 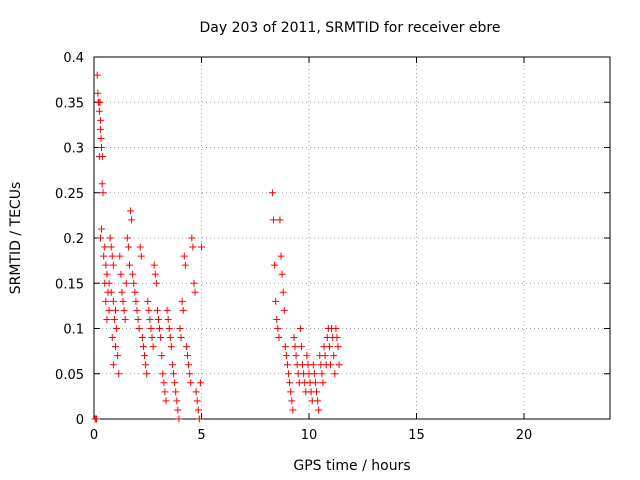 I want to click on y-tick-label: 0.35, so click(x=69, y=103).